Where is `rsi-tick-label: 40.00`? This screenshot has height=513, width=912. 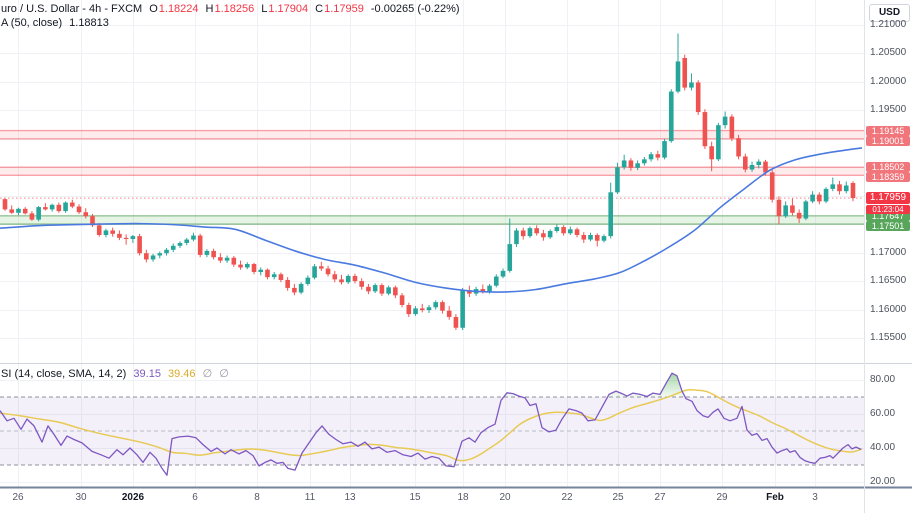
rsi-tick-label: 40.00 is located at coordinates (883, 447).